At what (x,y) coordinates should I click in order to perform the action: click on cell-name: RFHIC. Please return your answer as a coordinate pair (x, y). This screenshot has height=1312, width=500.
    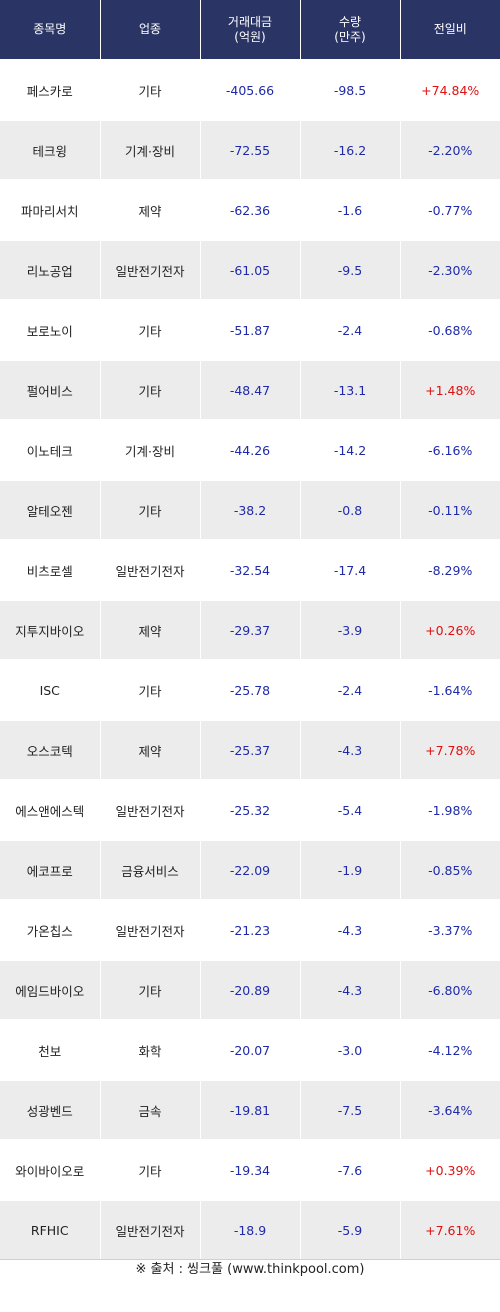
    Looking at the image, I should click on (50, 1229).